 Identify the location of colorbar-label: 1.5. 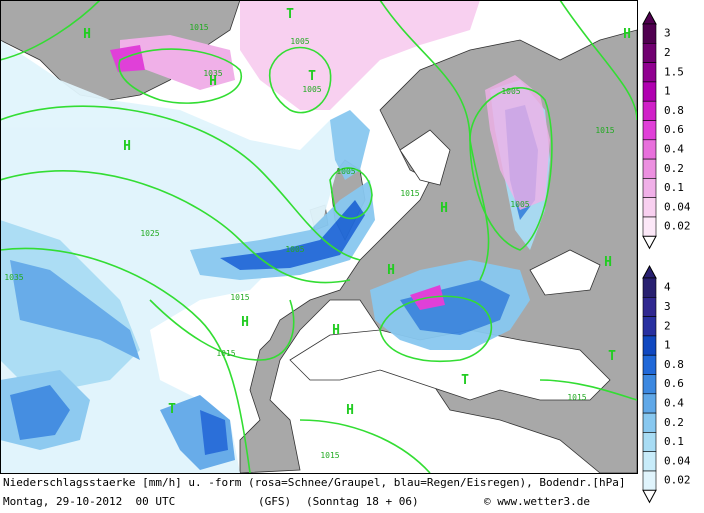
(674, 71).